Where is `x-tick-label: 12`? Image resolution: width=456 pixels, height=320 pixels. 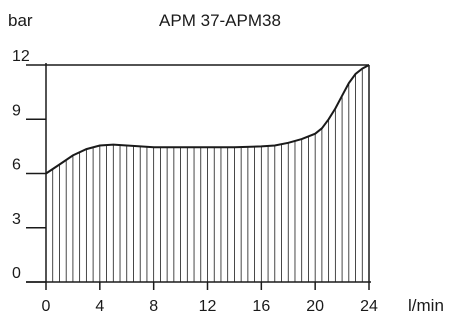 x-tick-label: 12 is located at coordinates (208, 306).